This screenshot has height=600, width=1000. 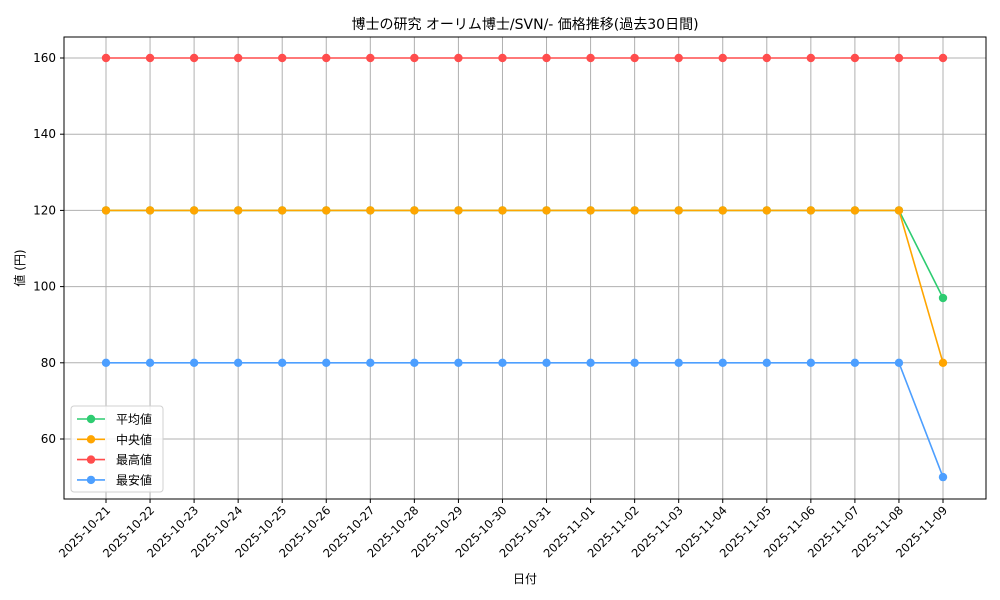 What do you see at coordinates (134, 479) in the screenshot?
I see `legend-label: 最安値` at bounding box center [134, 479].